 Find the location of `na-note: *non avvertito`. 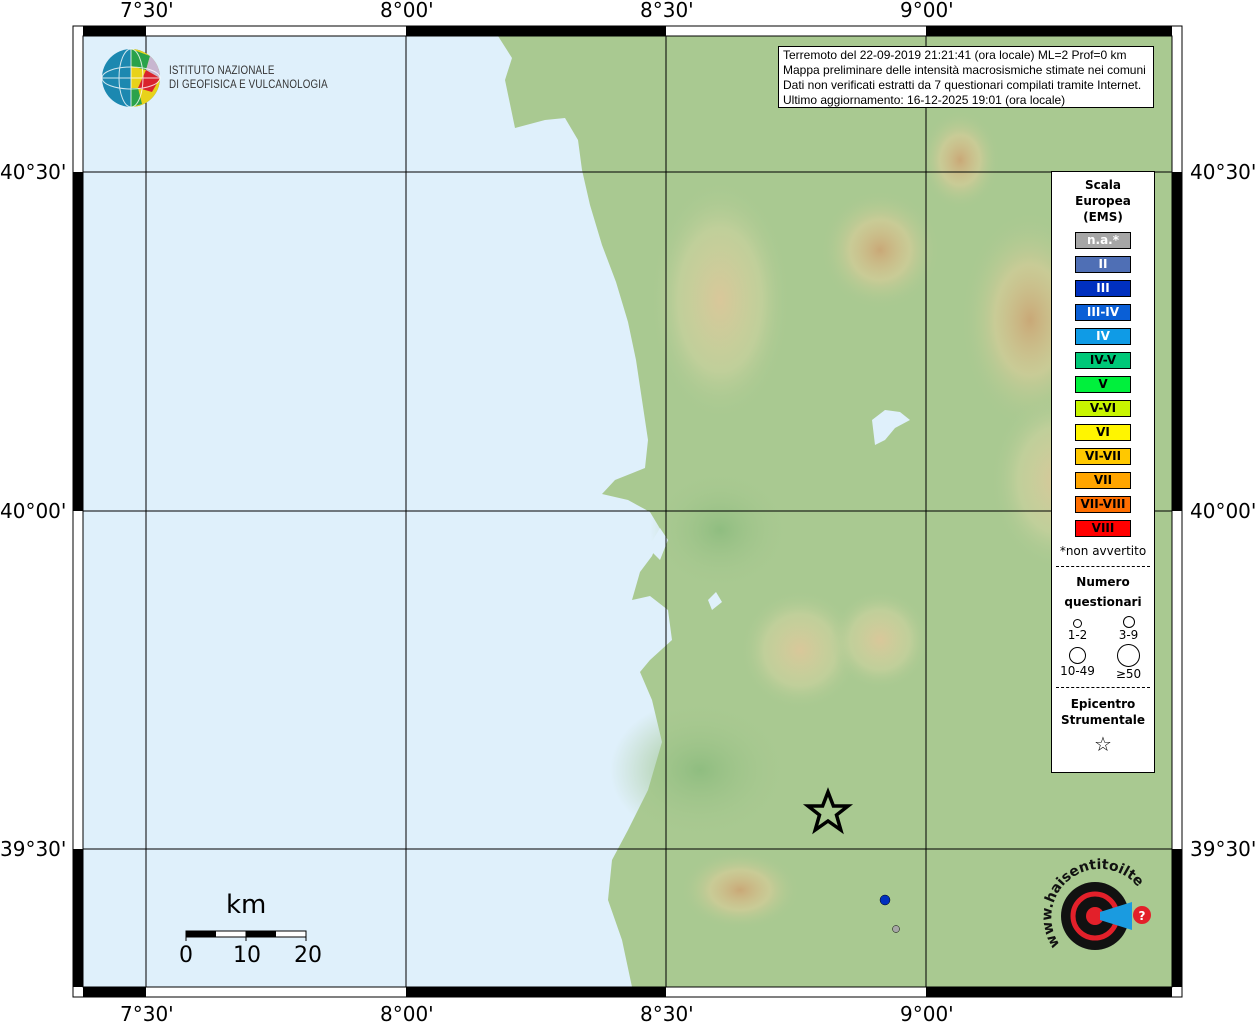

na-note: *non avvertito is located at coordinates (1103, 551).